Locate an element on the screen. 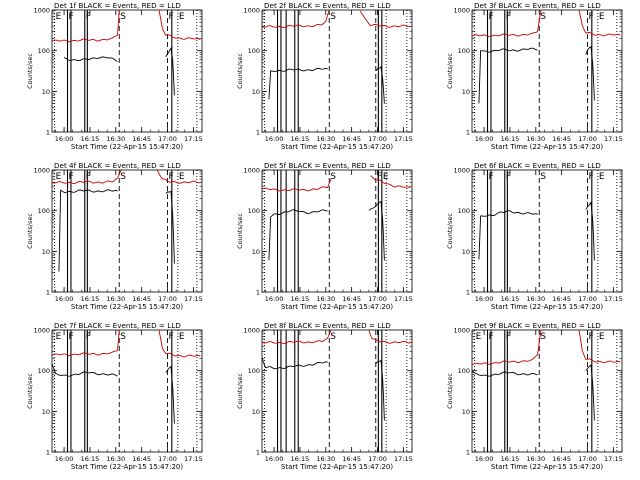 The height and width of the screenshot is (480, 640). panel-title: Det 6f BLACK = Events, RED = LLD is located at coordinates (537, 165).